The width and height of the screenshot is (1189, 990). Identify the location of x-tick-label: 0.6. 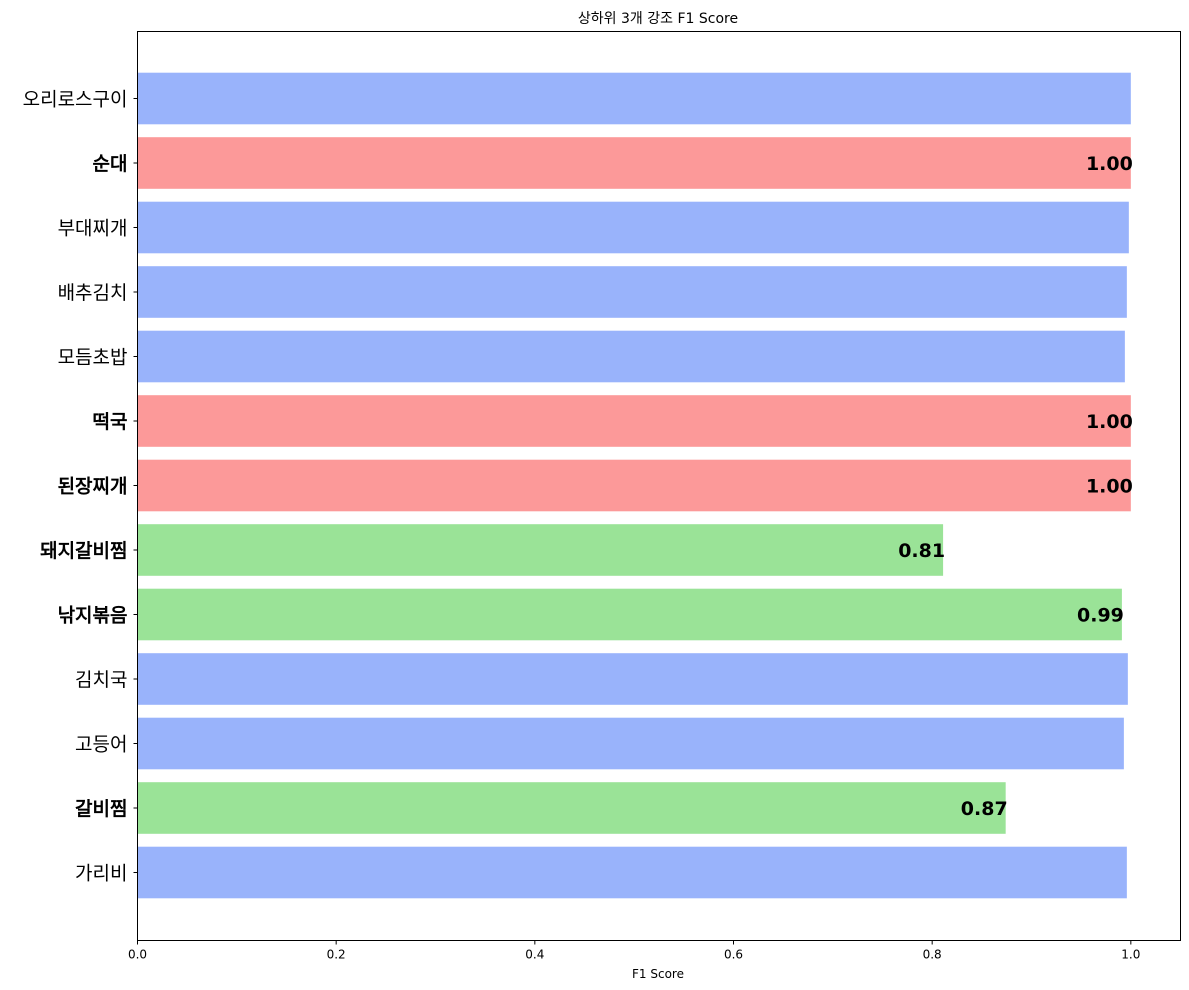
(733, 955).